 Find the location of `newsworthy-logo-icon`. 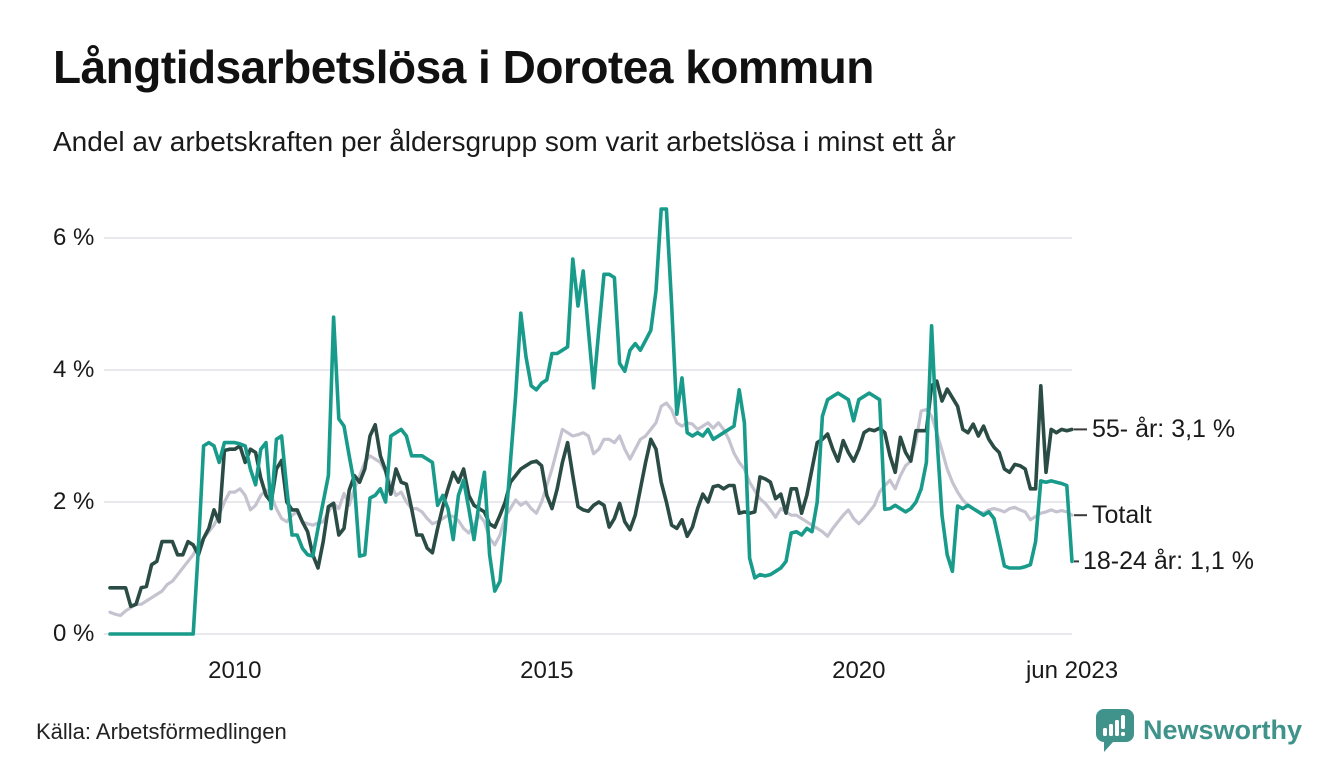

newsworthy-logo-icon is located at coordinates (1114, 730).